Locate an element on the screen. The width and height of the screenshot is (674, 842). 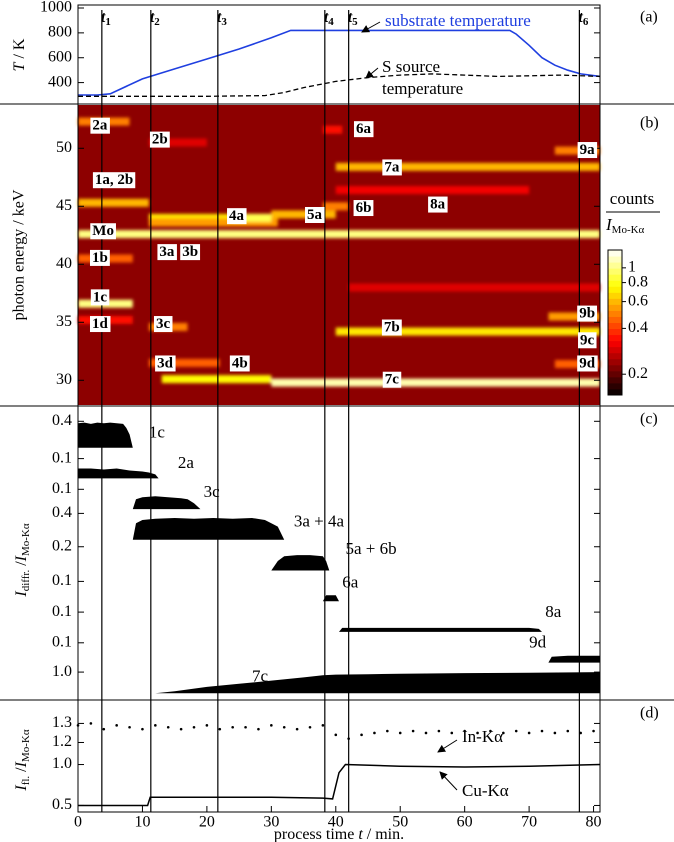
panel-label: (b) is located at coordinates (649, 123).